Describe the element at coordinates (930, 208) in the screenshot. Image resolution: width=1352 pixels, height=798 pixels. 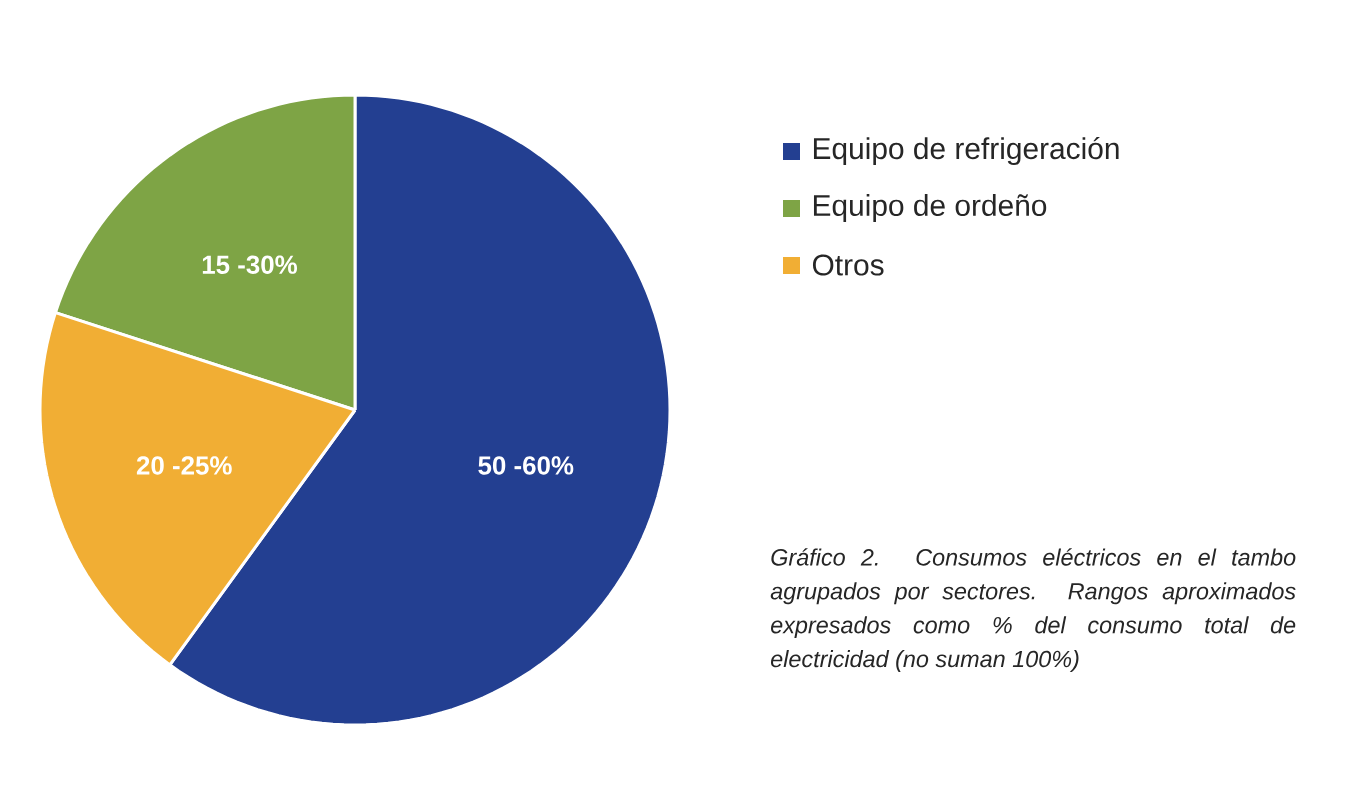
I see `legend-label: Equipo de ordeño` at that location.